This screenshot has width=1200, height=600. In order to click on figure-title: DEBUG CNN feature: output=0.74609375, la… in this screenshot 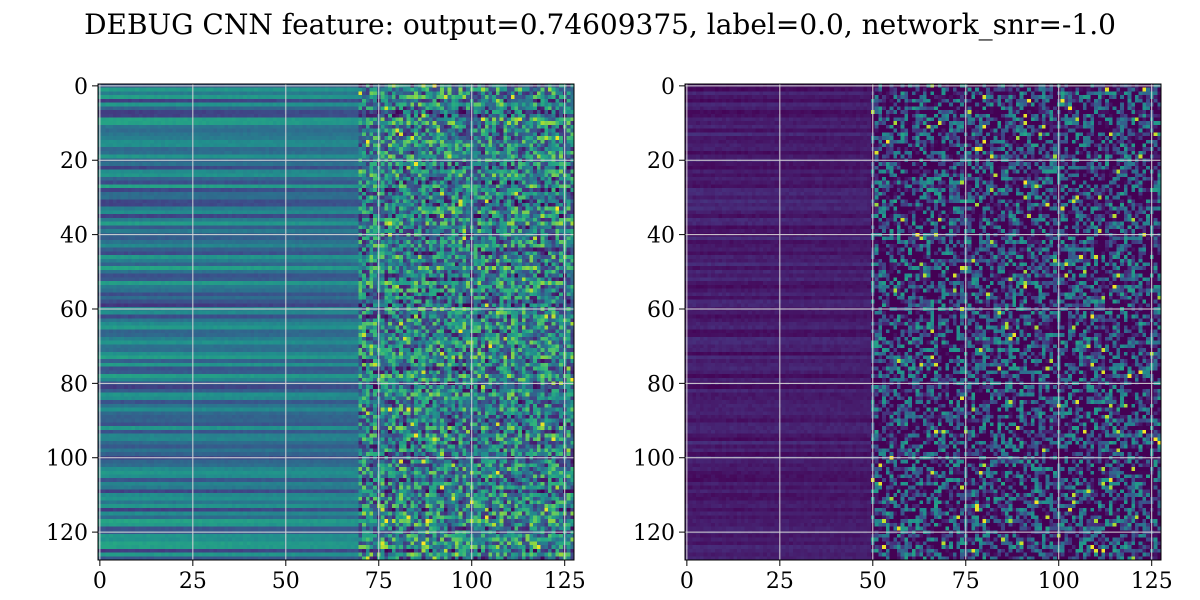, I will do `click(600, 24)`.